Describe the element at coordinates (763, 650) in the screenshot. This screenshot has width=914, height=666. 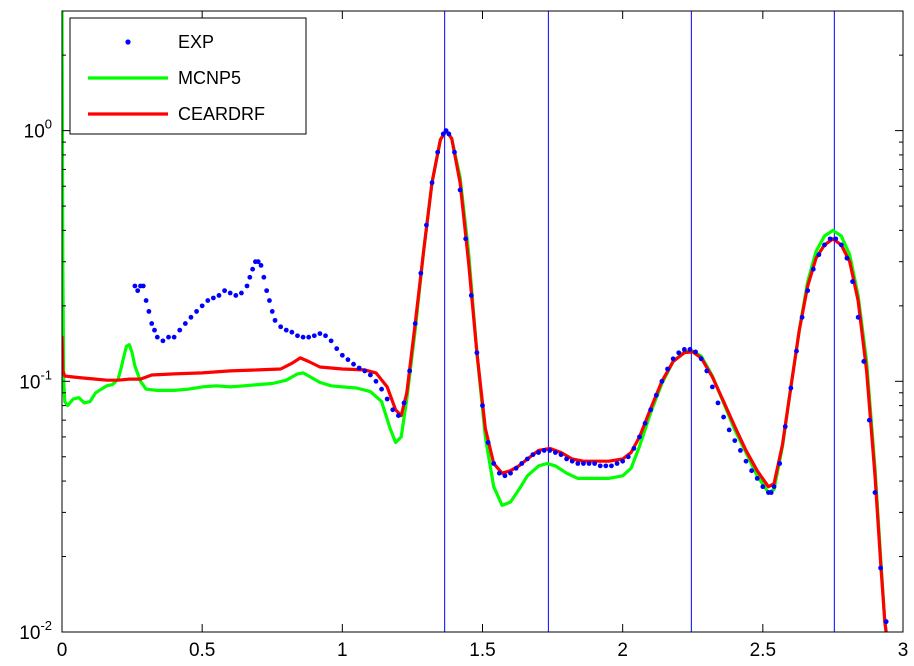
I see `x-tick-label: 2.5` at that location.